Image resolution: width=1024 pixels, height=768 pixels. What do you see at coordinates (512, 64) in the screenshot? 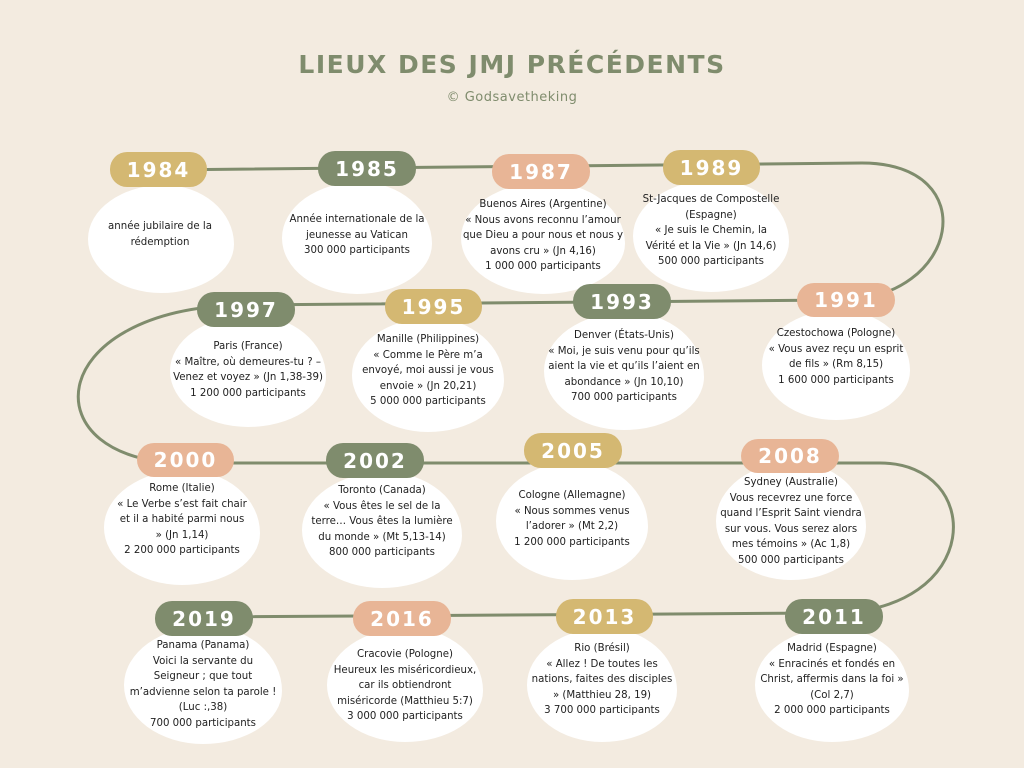
I see `page-title: LIEUX DES JMJ PRÉCÉDENTS` at bounding box center [512, 64].